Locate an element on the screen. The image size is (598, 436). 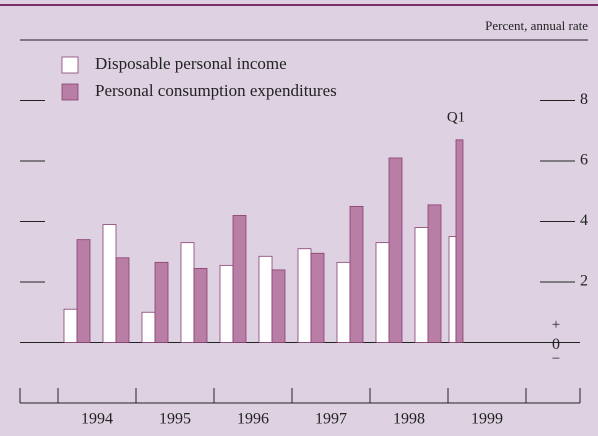
unit-label: Percent, annual rate is located at coordinates (536, 25).